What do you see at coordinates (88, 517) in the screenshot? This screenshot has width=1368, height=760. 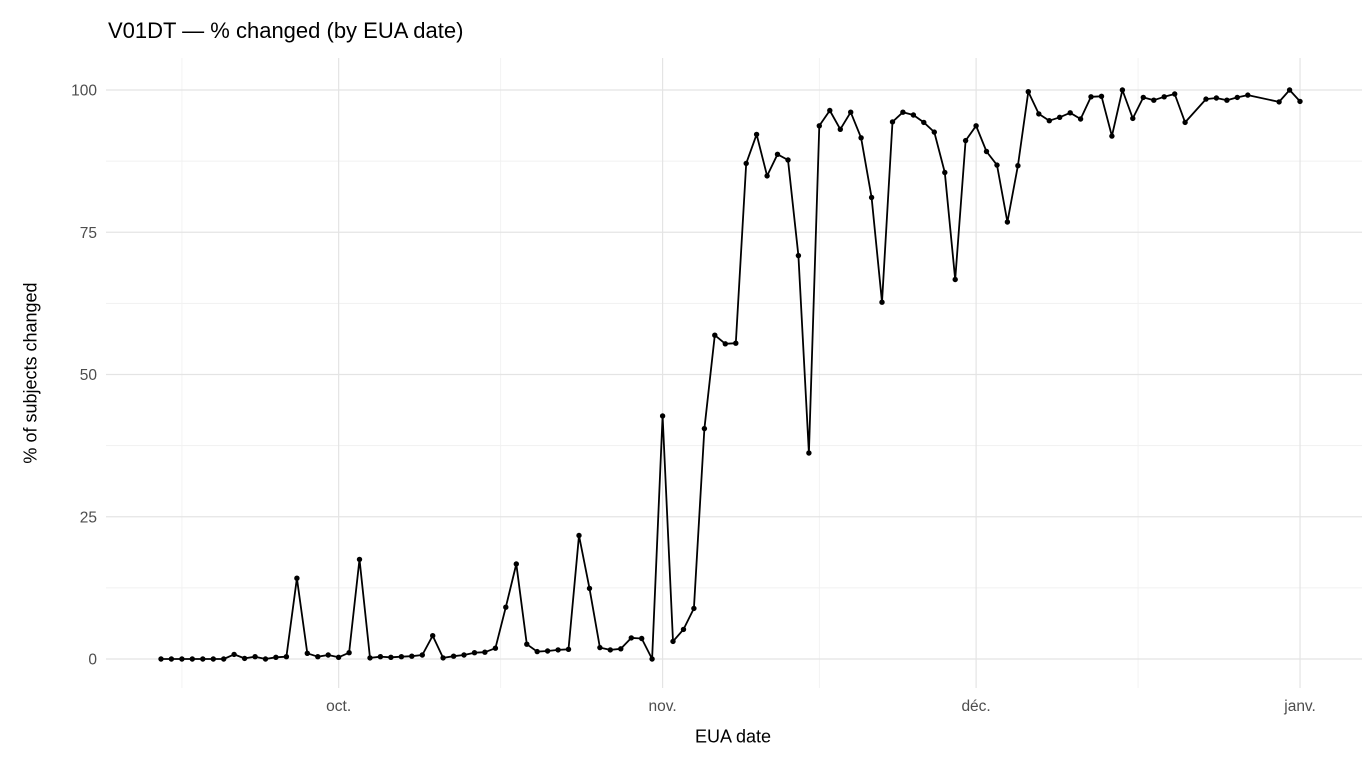 I see `y-tick-label: 25` at bounding box center [88, 517].